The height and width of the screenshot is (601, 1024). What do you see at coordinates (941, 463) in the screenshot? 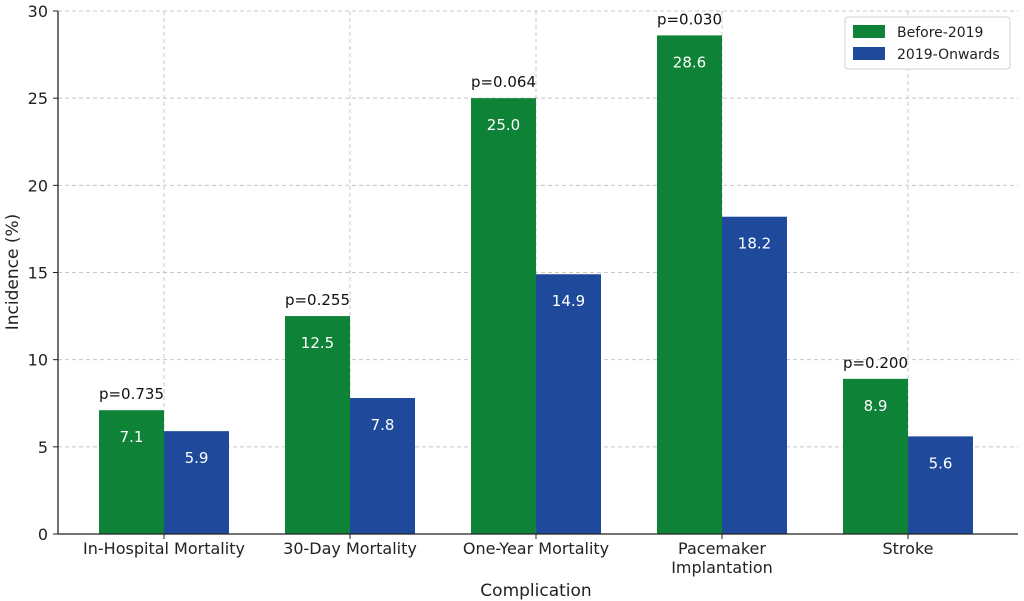
I see `bar-value-label: 5.6` at bounding box center [941, 463].